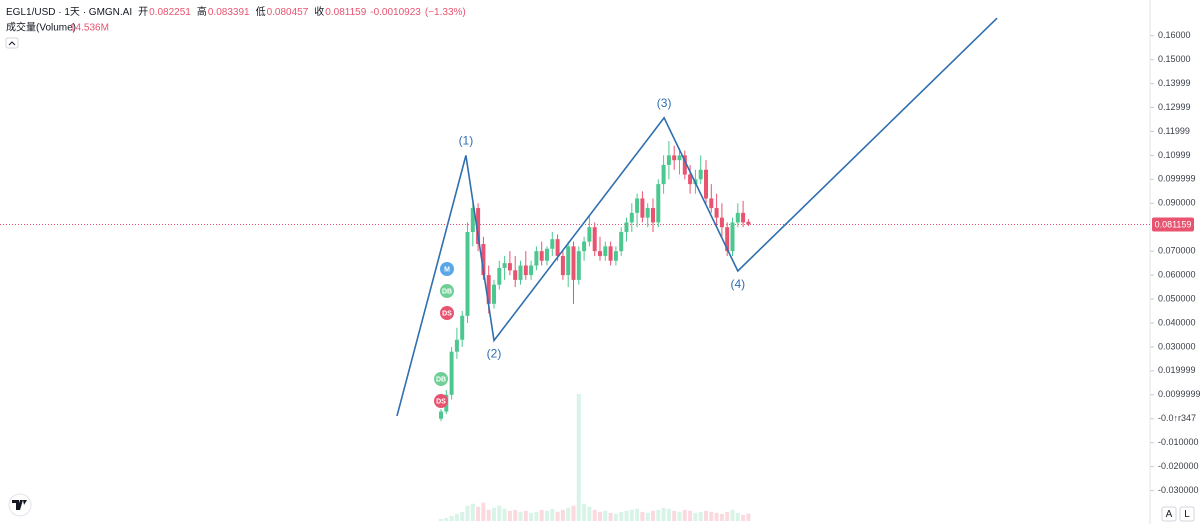  Describe the element at coordinates (345, 12) in the screenshot. I see `ohlc-value: 0.081159` at that location.